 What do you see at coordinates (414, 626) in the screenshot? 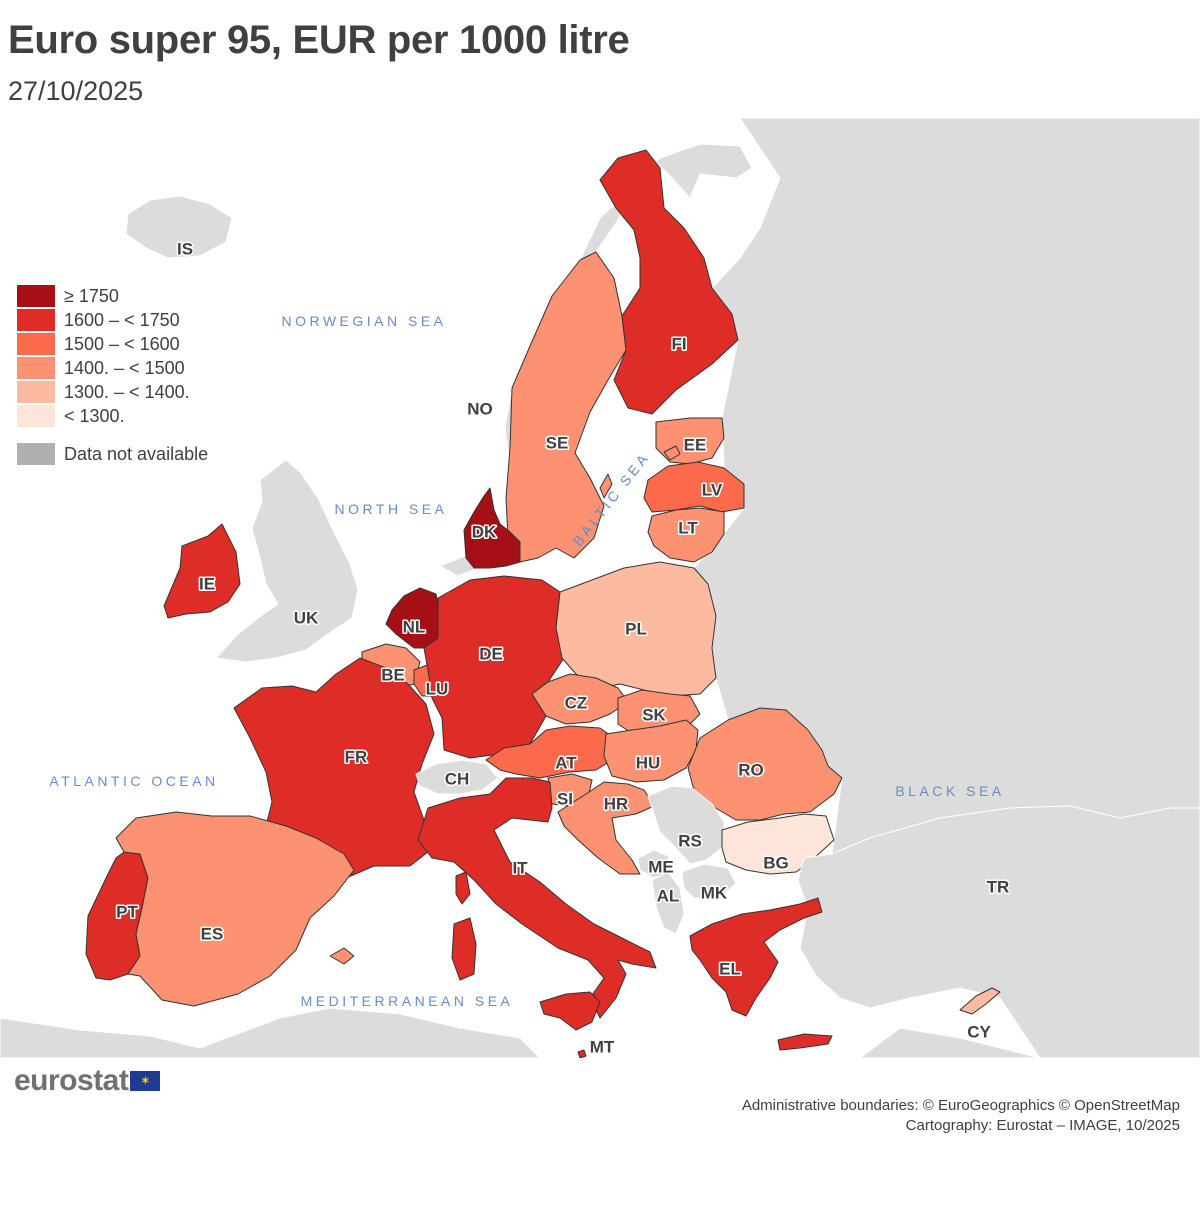
I see `country-label-nl: NL` at bounding box center [414, 626].